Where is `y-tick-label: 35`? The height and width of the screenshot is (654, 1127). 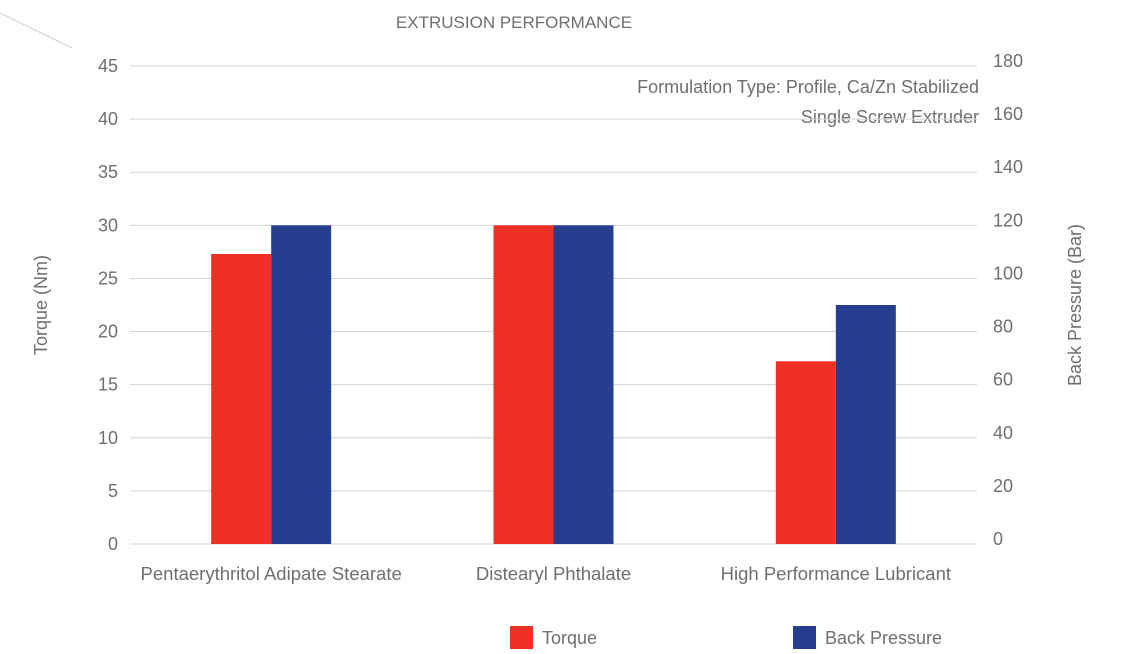
y-tick-label: 35 is located at coordinates (108, 172).